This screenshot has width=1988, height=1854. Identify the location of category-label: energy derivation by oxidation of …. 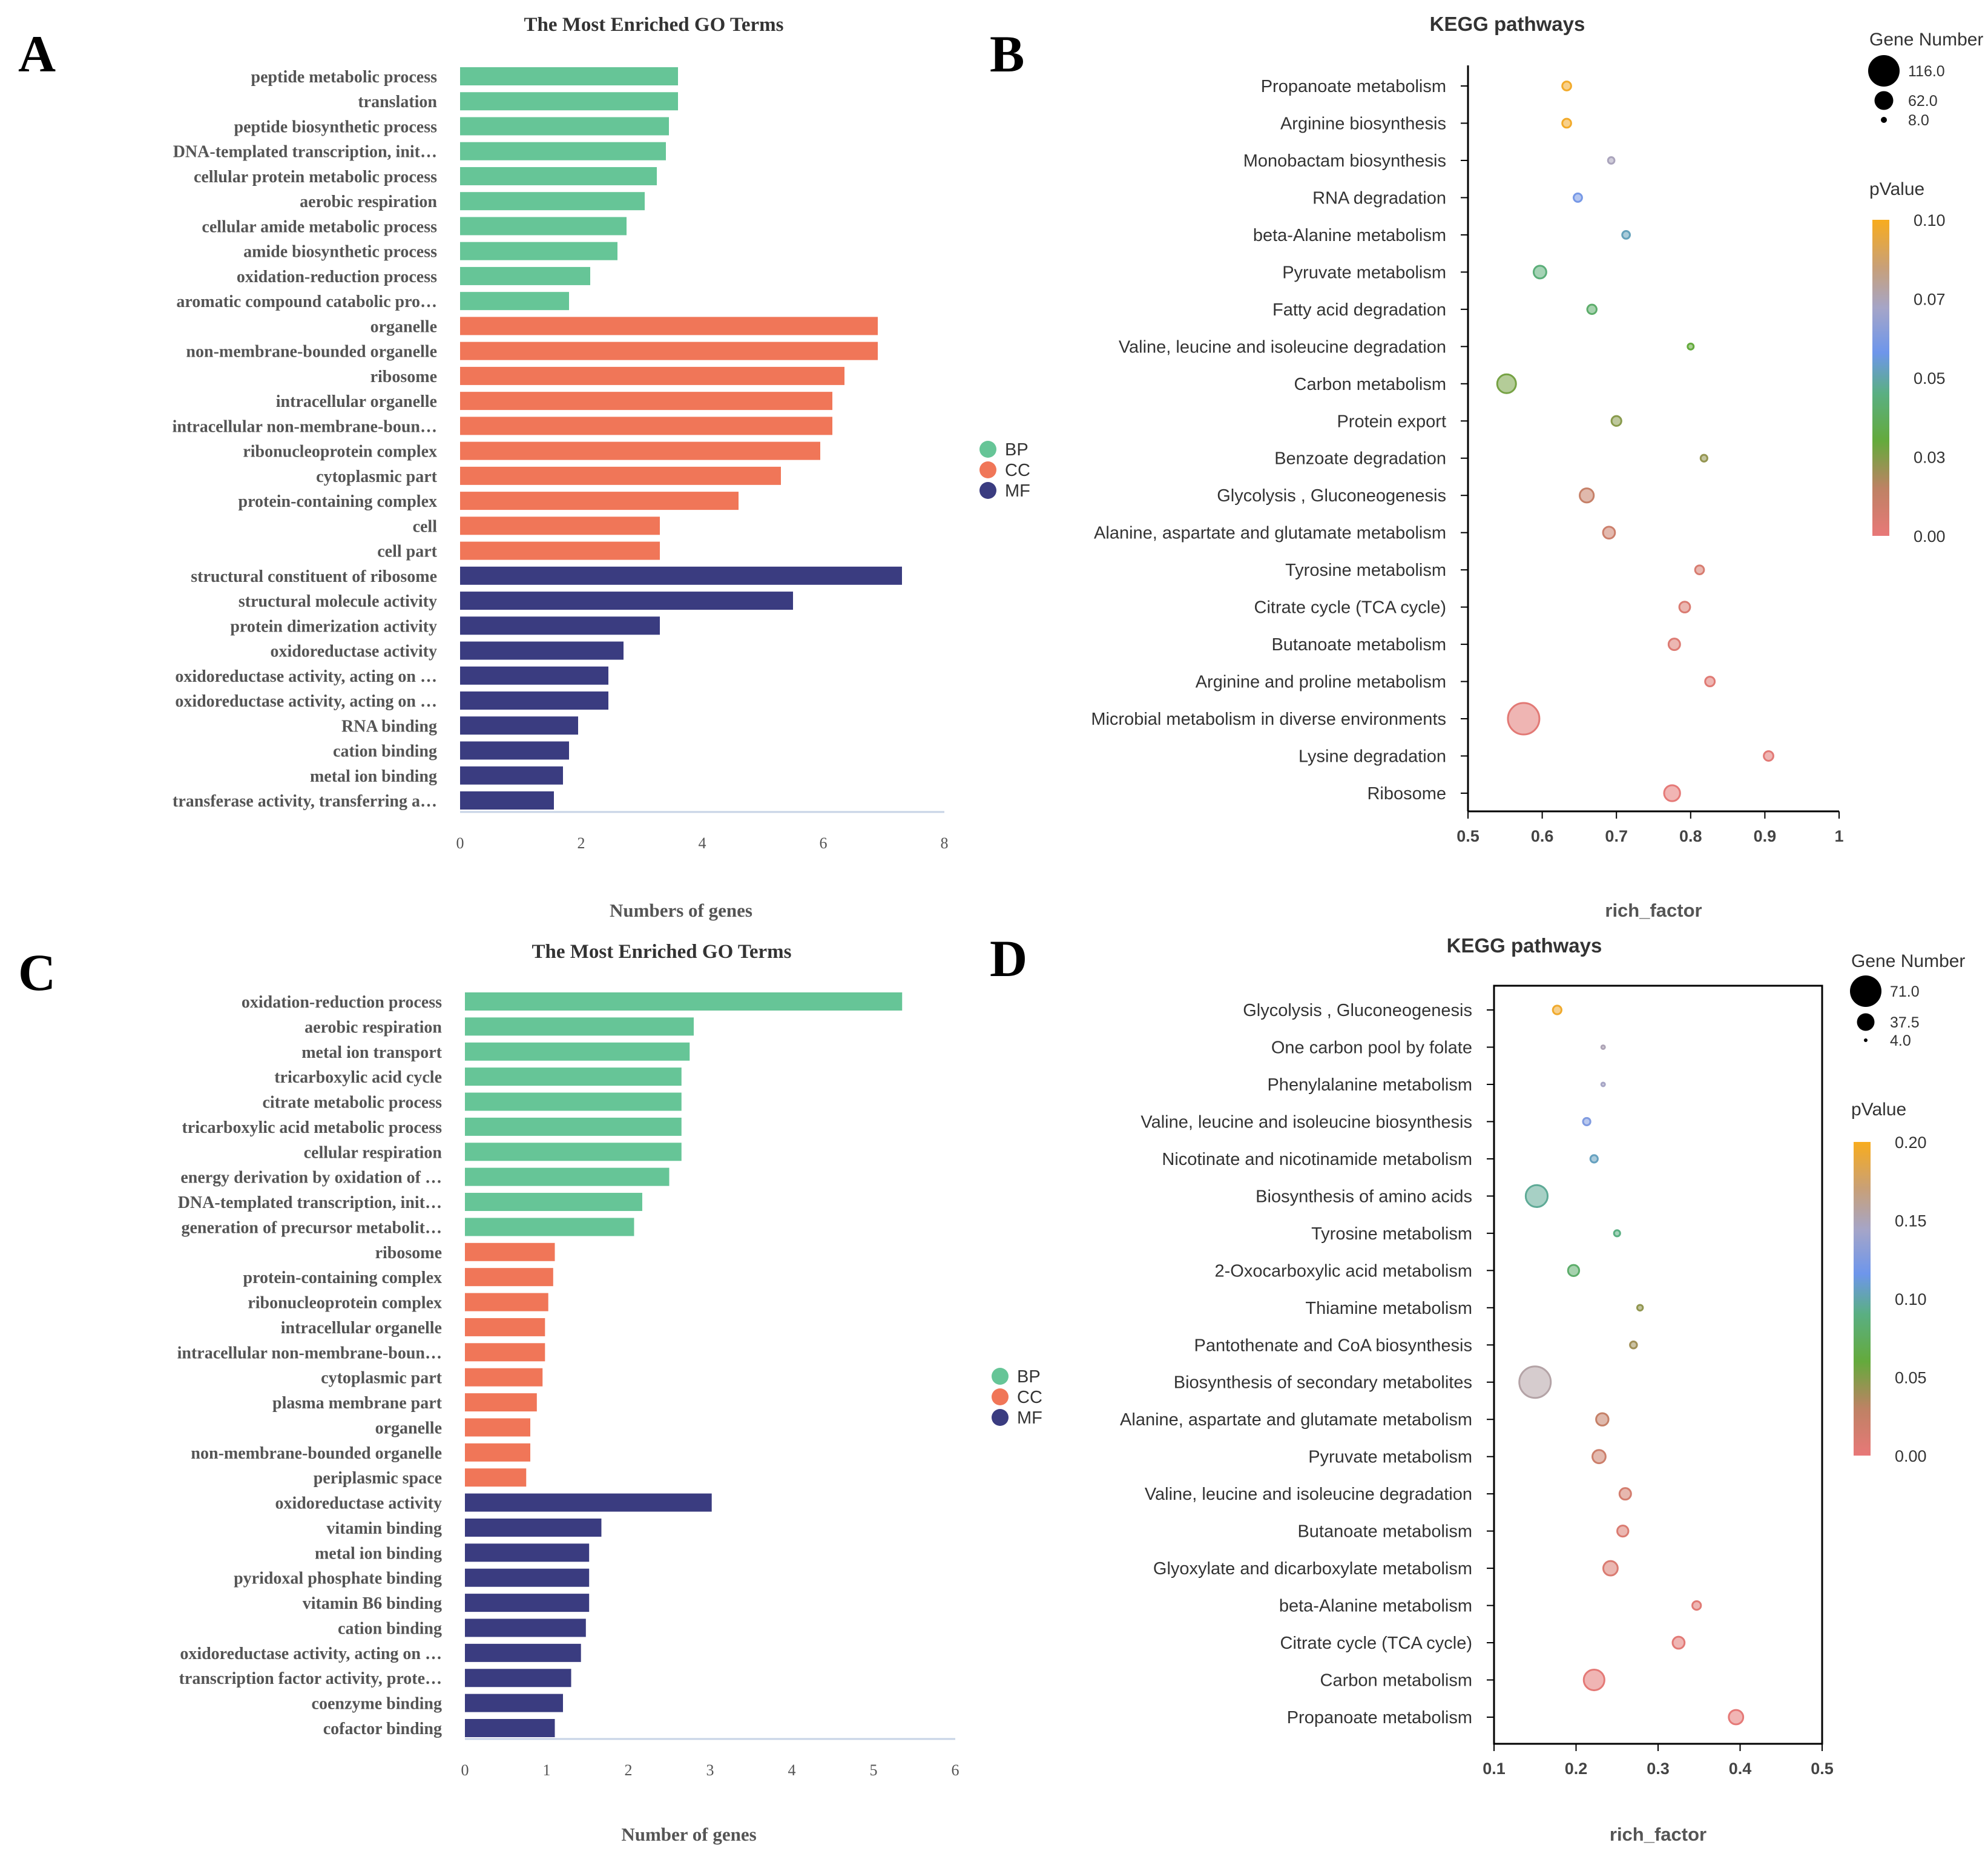
(311, 1178).